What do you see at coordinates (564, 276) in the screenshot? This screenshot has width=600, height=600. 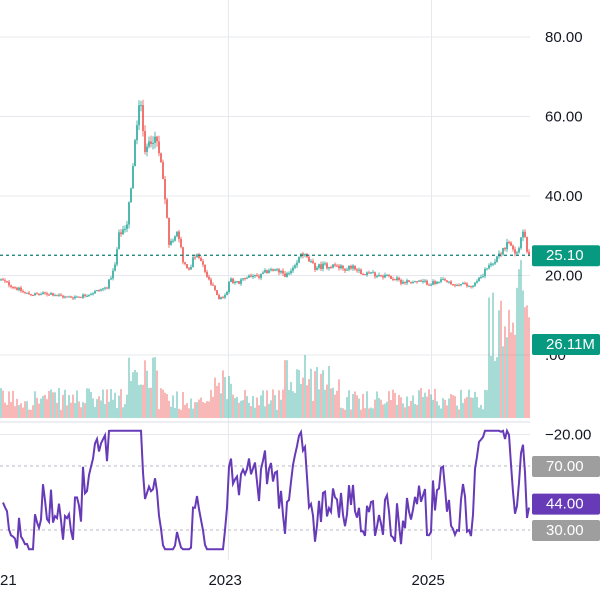 I see `price-tick-label: 20.00` at bounding box center [564, 276].